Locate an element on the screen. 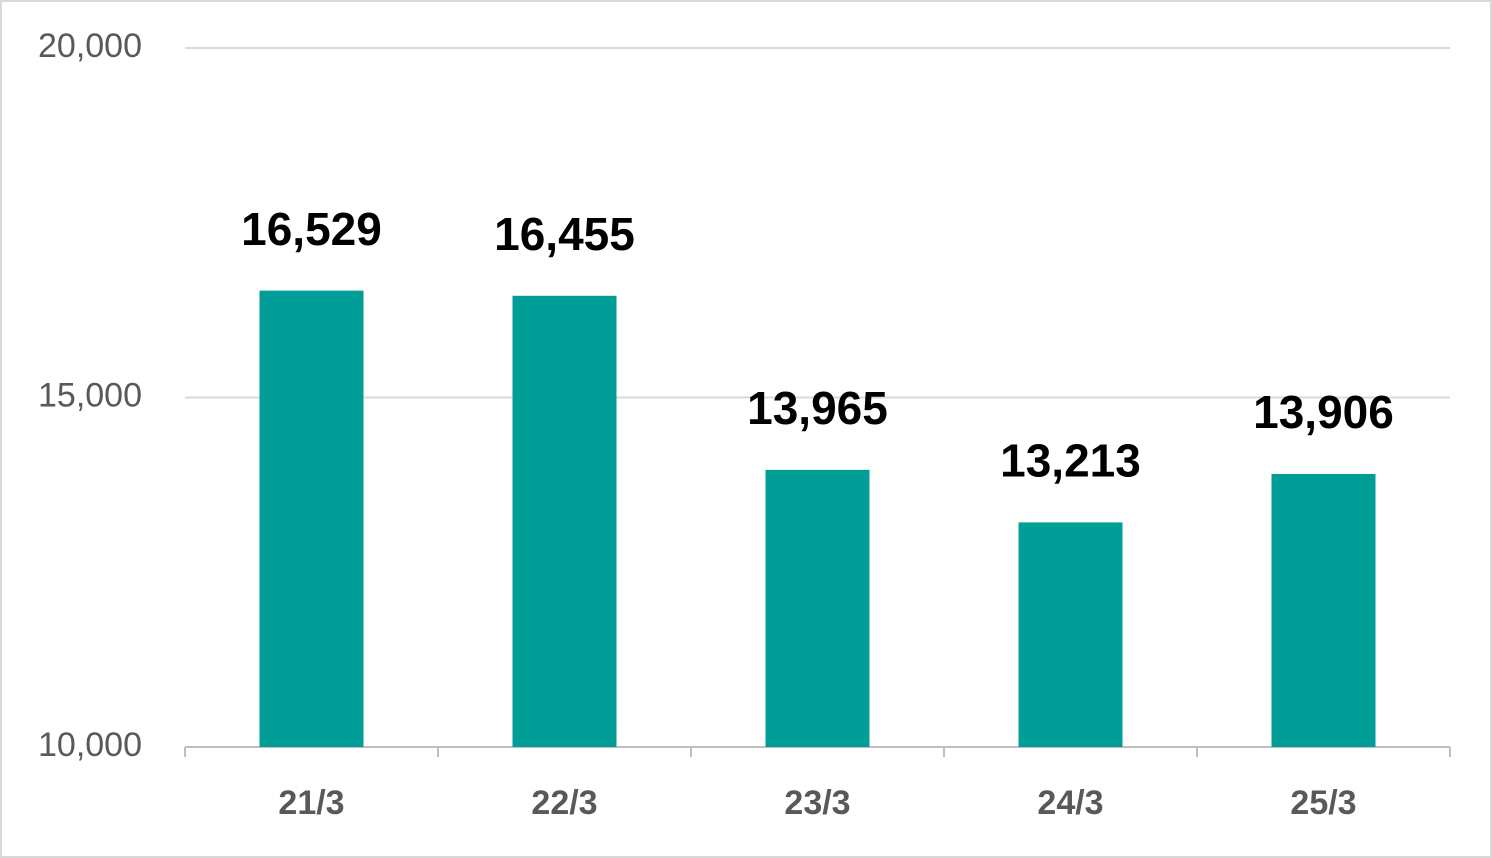 The width and height of the screenshot is (1492, 858). y-tick-label: 10,000 is located at coordinates (90, 745).